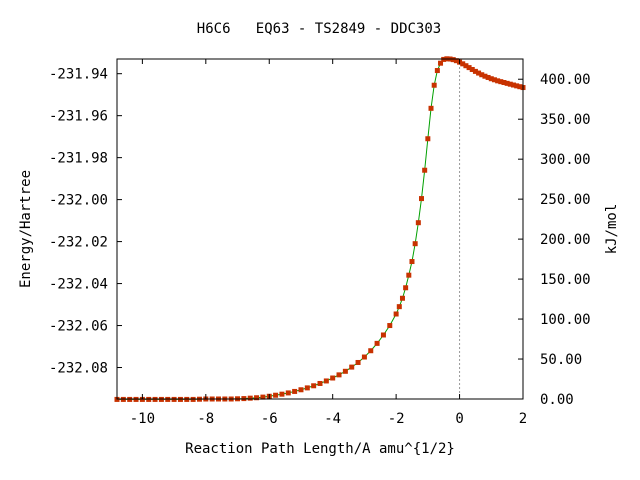 This screenshot has height=480, width=640. I want to click on y2-tick-label: 0.00, so click(557, 400).